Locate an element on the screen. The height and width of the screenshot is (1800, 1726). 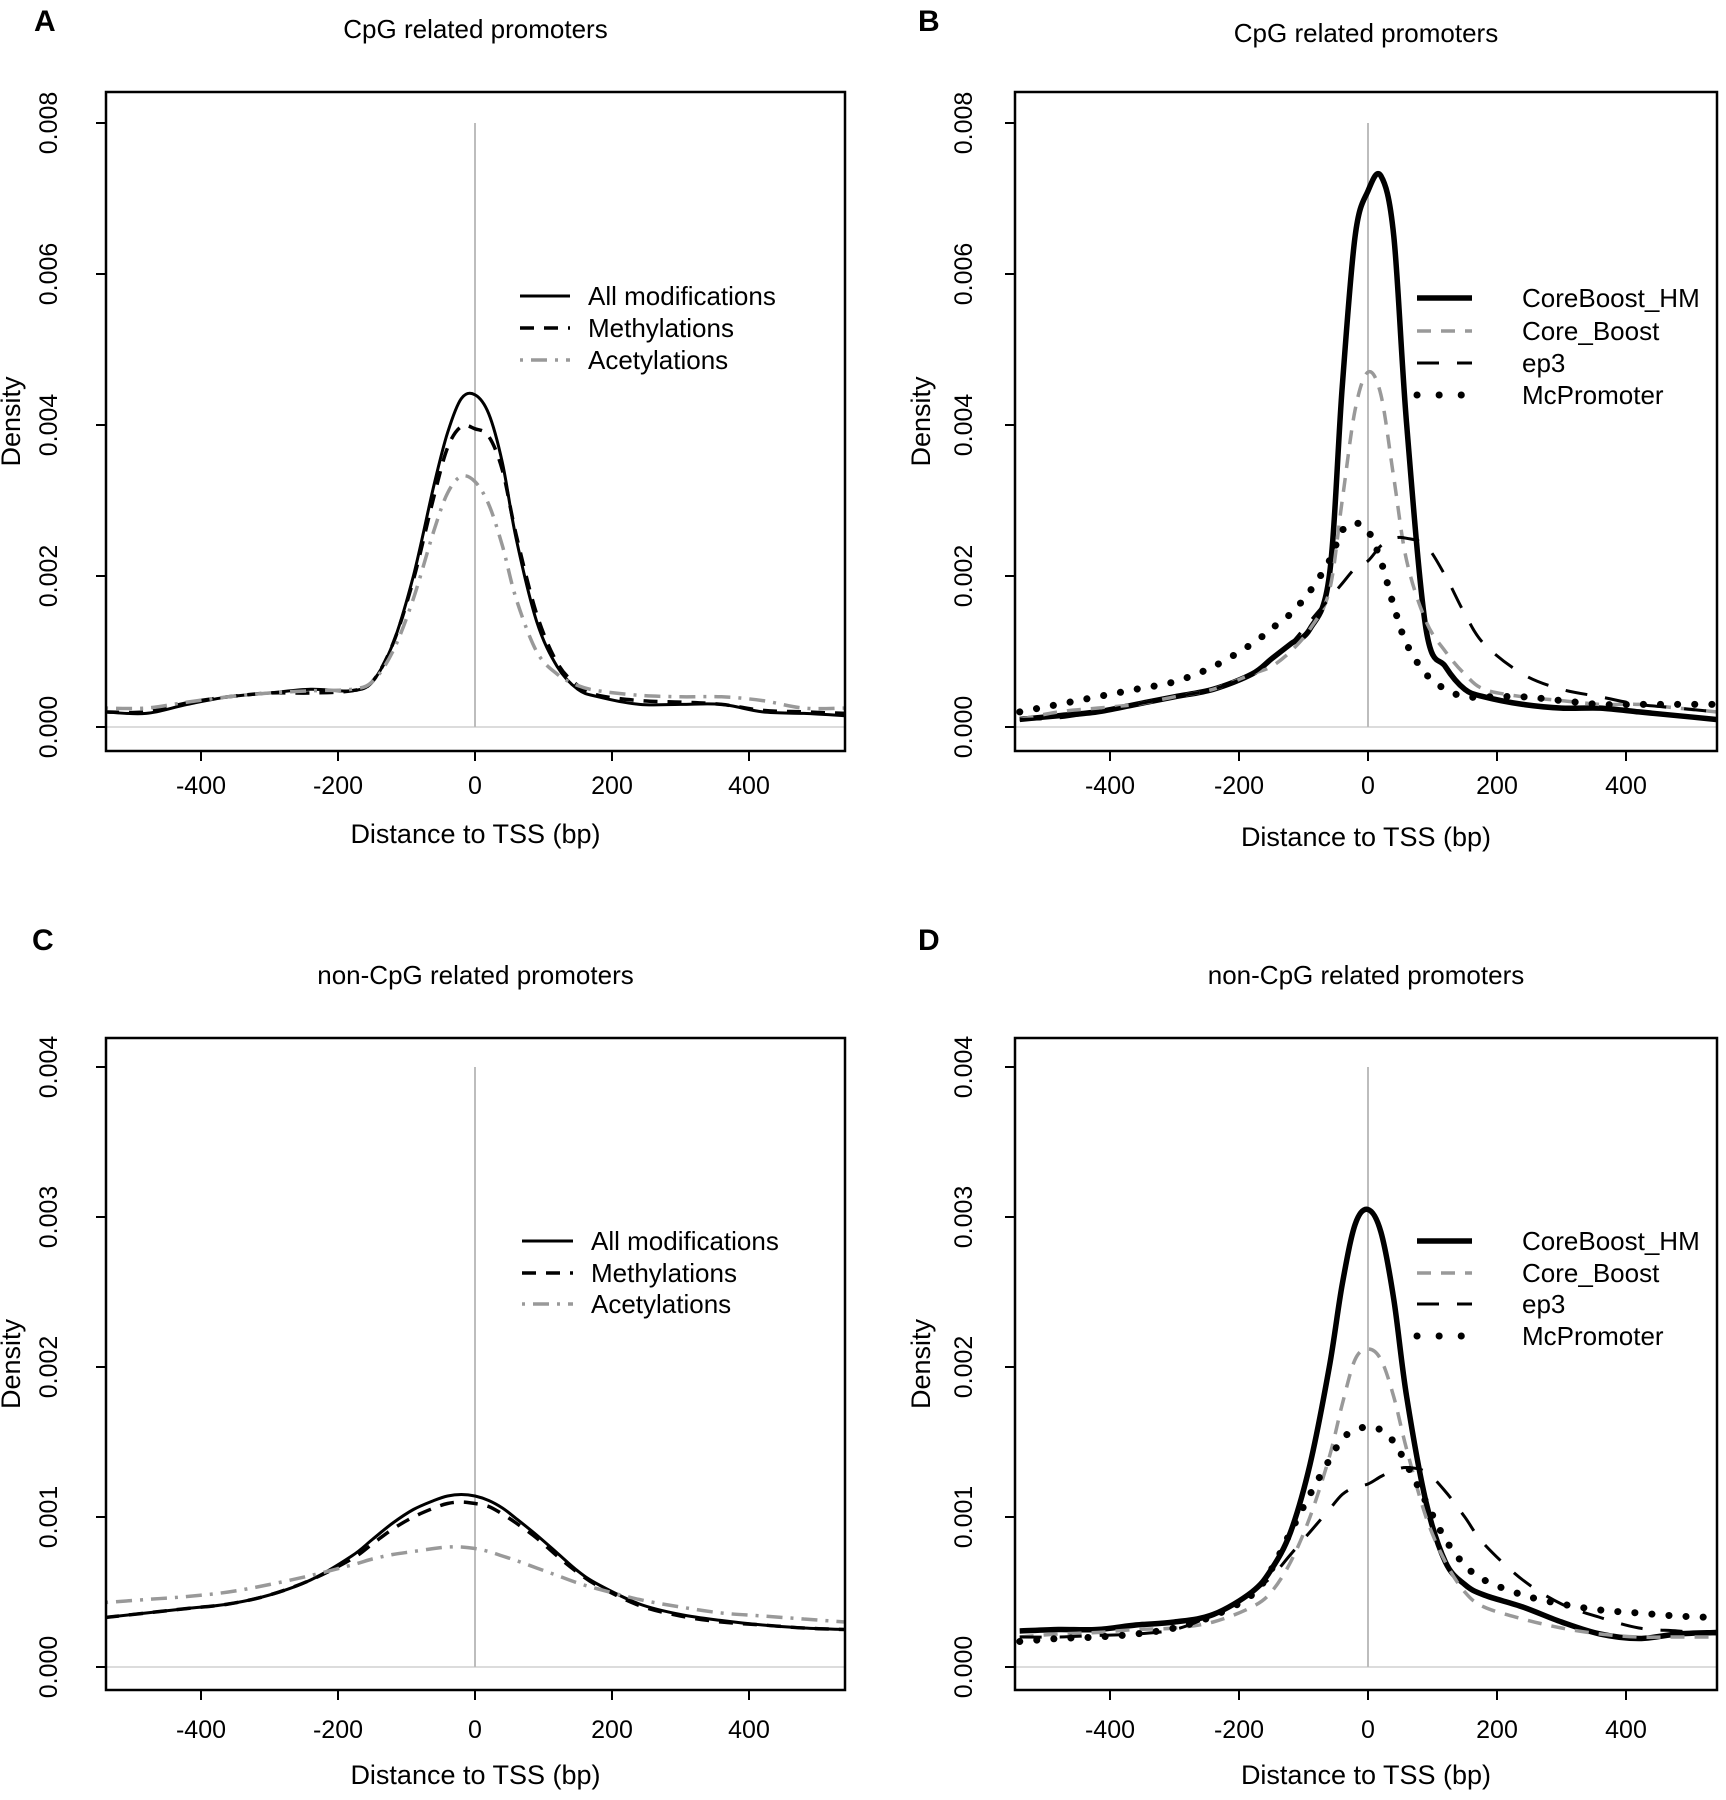
panel-letter: A is located at coordinates (45, 21).